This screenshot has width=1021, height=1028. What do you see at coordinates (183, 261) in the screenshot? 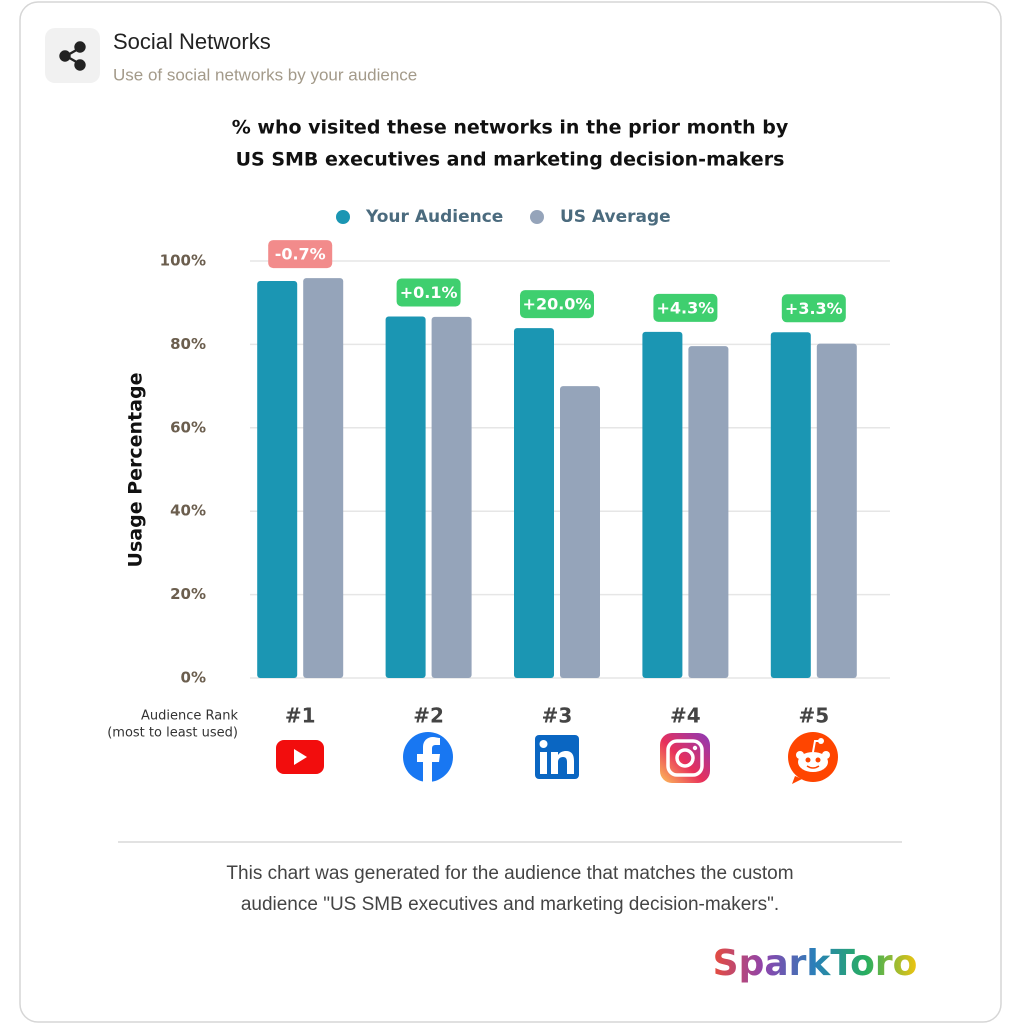
I see `y-tick-label: 100%` at bounding box center [183, 261].